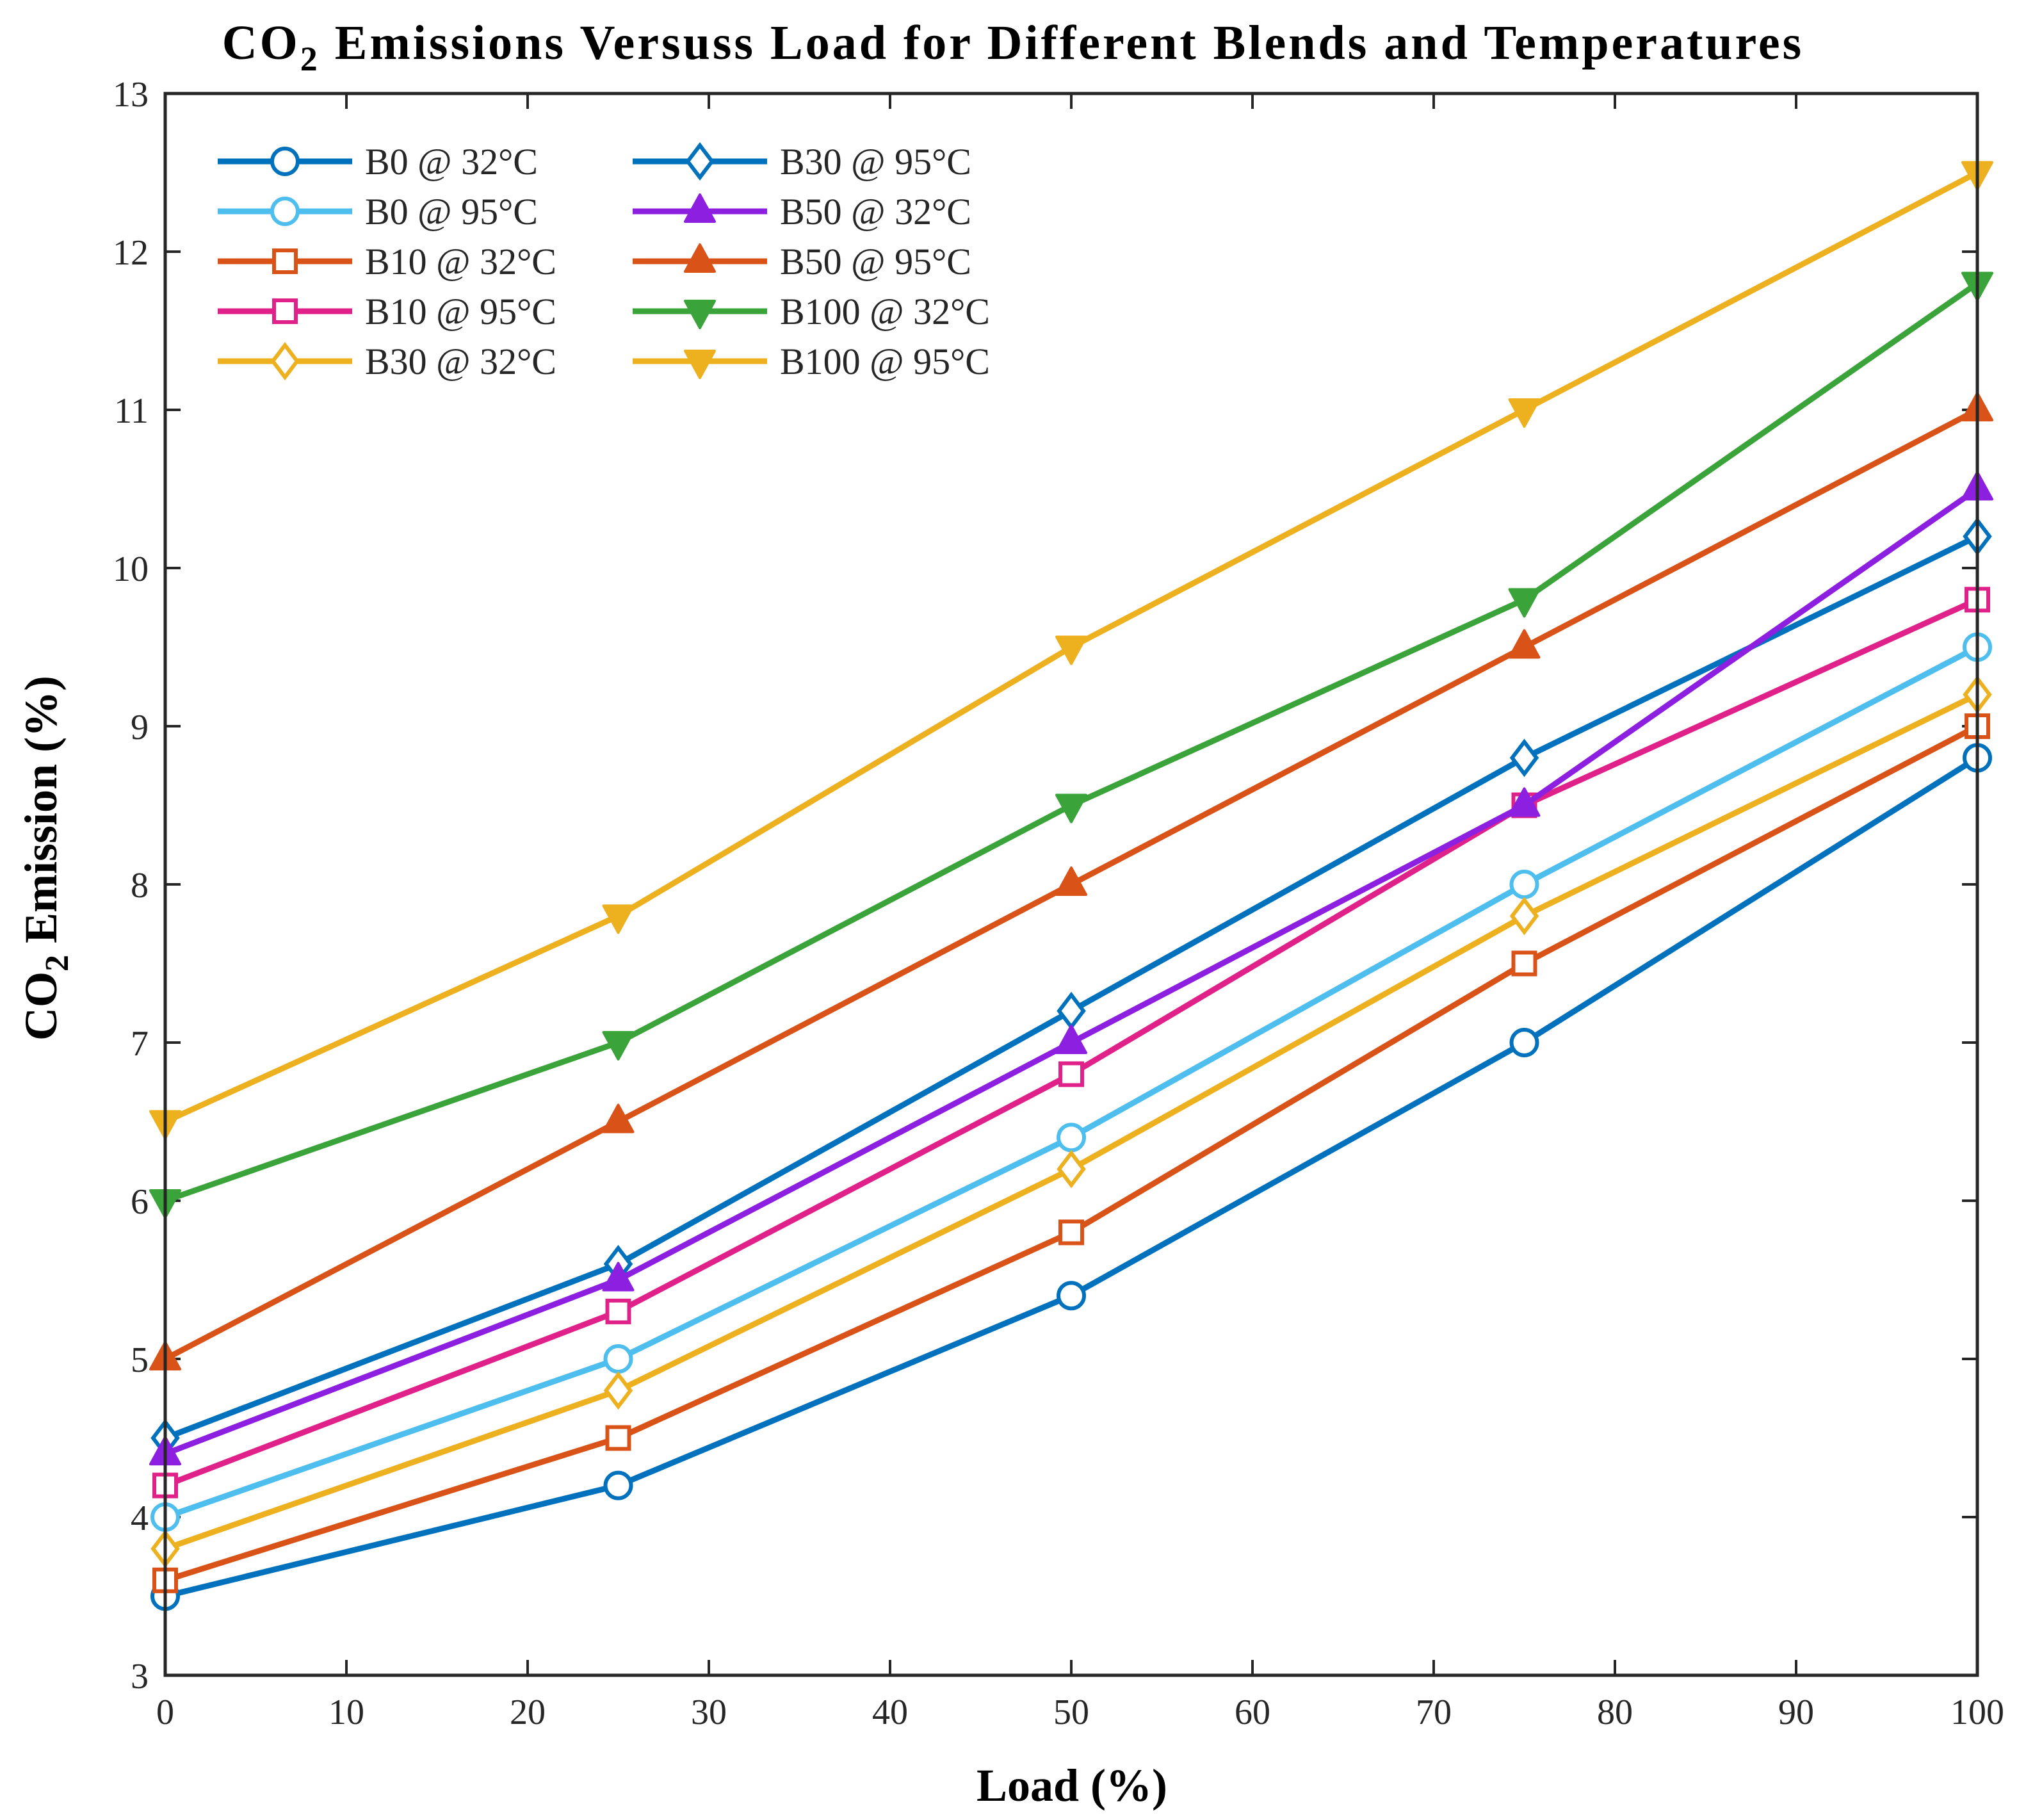 This screenshot has height=1820, width=2026. Describe the element at coordinates (140, 1518) in the screenshot. I see `y-tick-label: 4` at that location.